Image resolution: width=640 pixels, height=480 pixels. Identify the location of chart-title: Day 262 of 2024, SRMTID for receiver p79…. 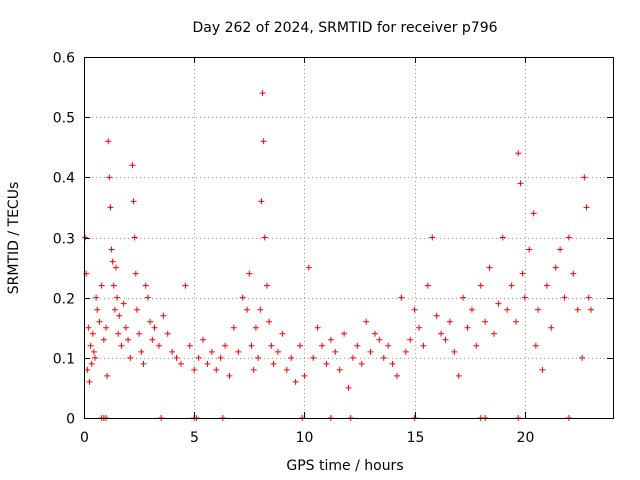
(344, 28).